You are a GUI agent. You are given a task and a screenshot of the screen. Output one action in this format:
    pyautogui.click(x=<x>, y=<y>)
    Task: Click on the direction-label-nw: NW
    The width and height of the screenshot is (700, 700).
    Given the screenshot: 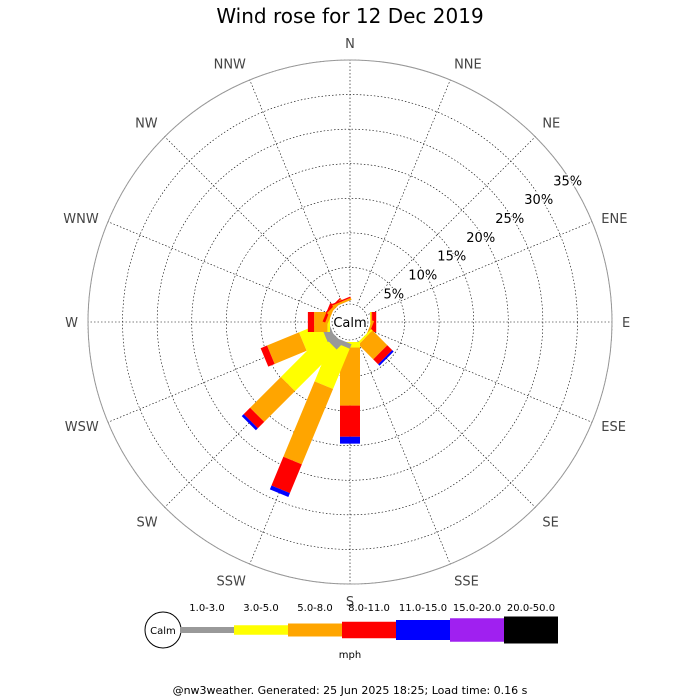 What is the action you would take?
    pyautogui.click(x=146, y=124)
    